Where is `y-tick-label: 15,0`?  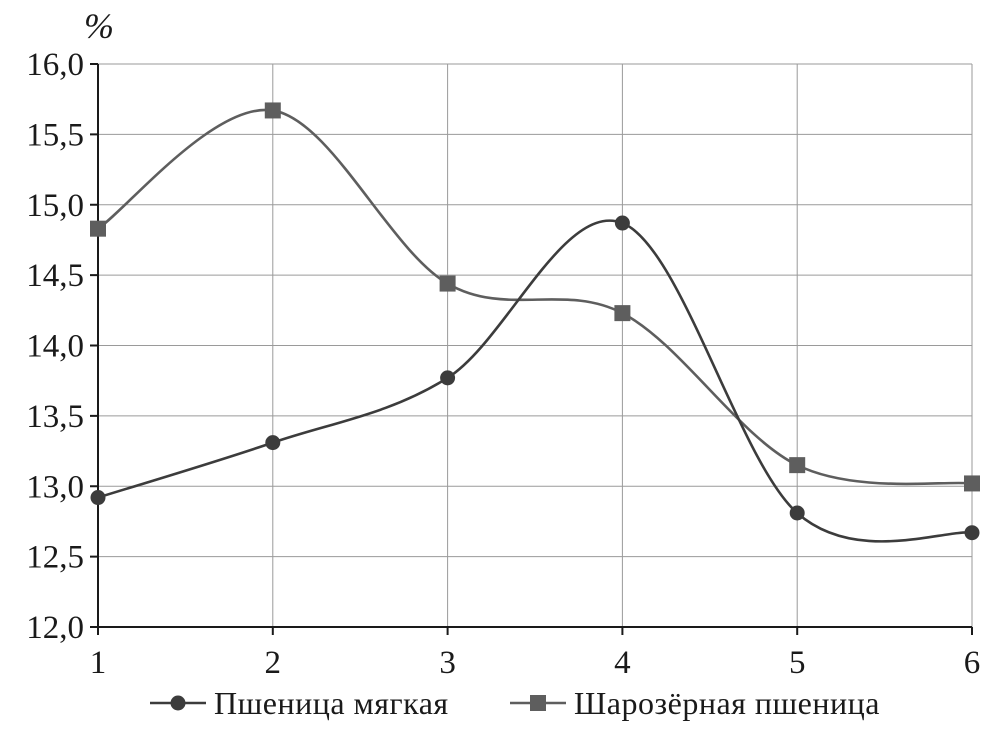 y-tick-label: 15,0 is located at coordinates (55, 206).